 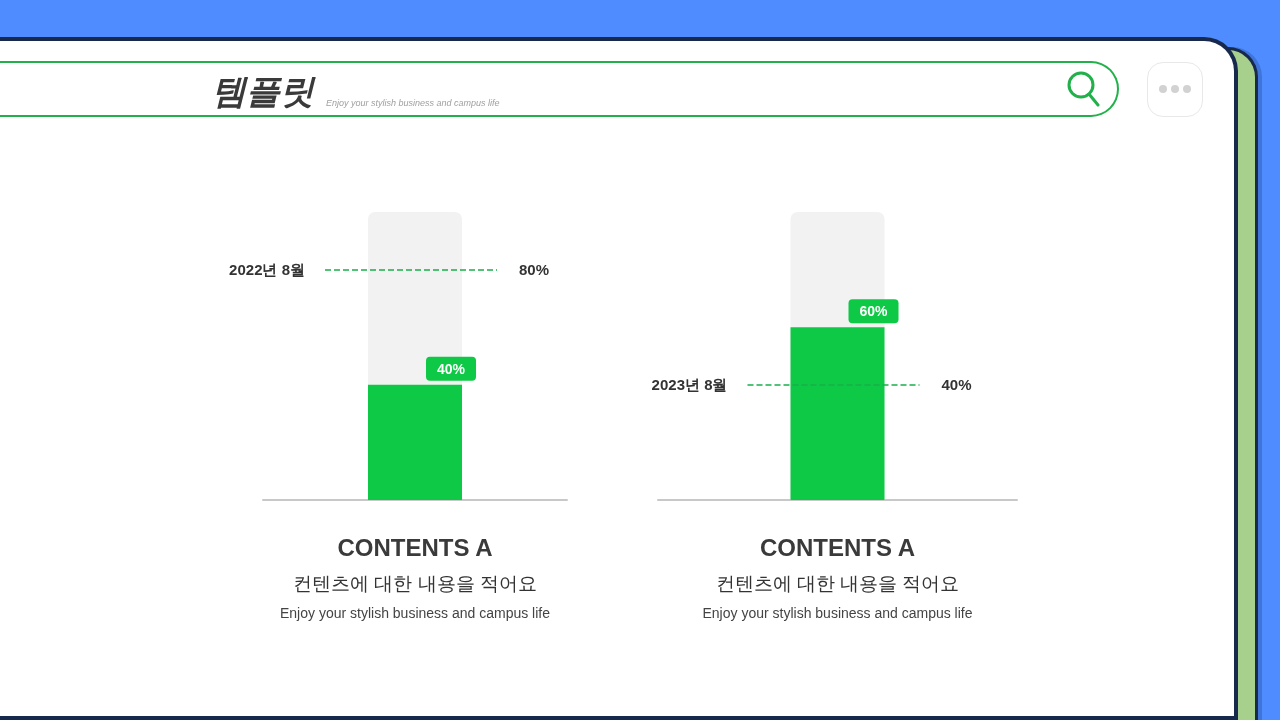 I want to click on ref-line-label: 80%, so click(x=534, y=270).